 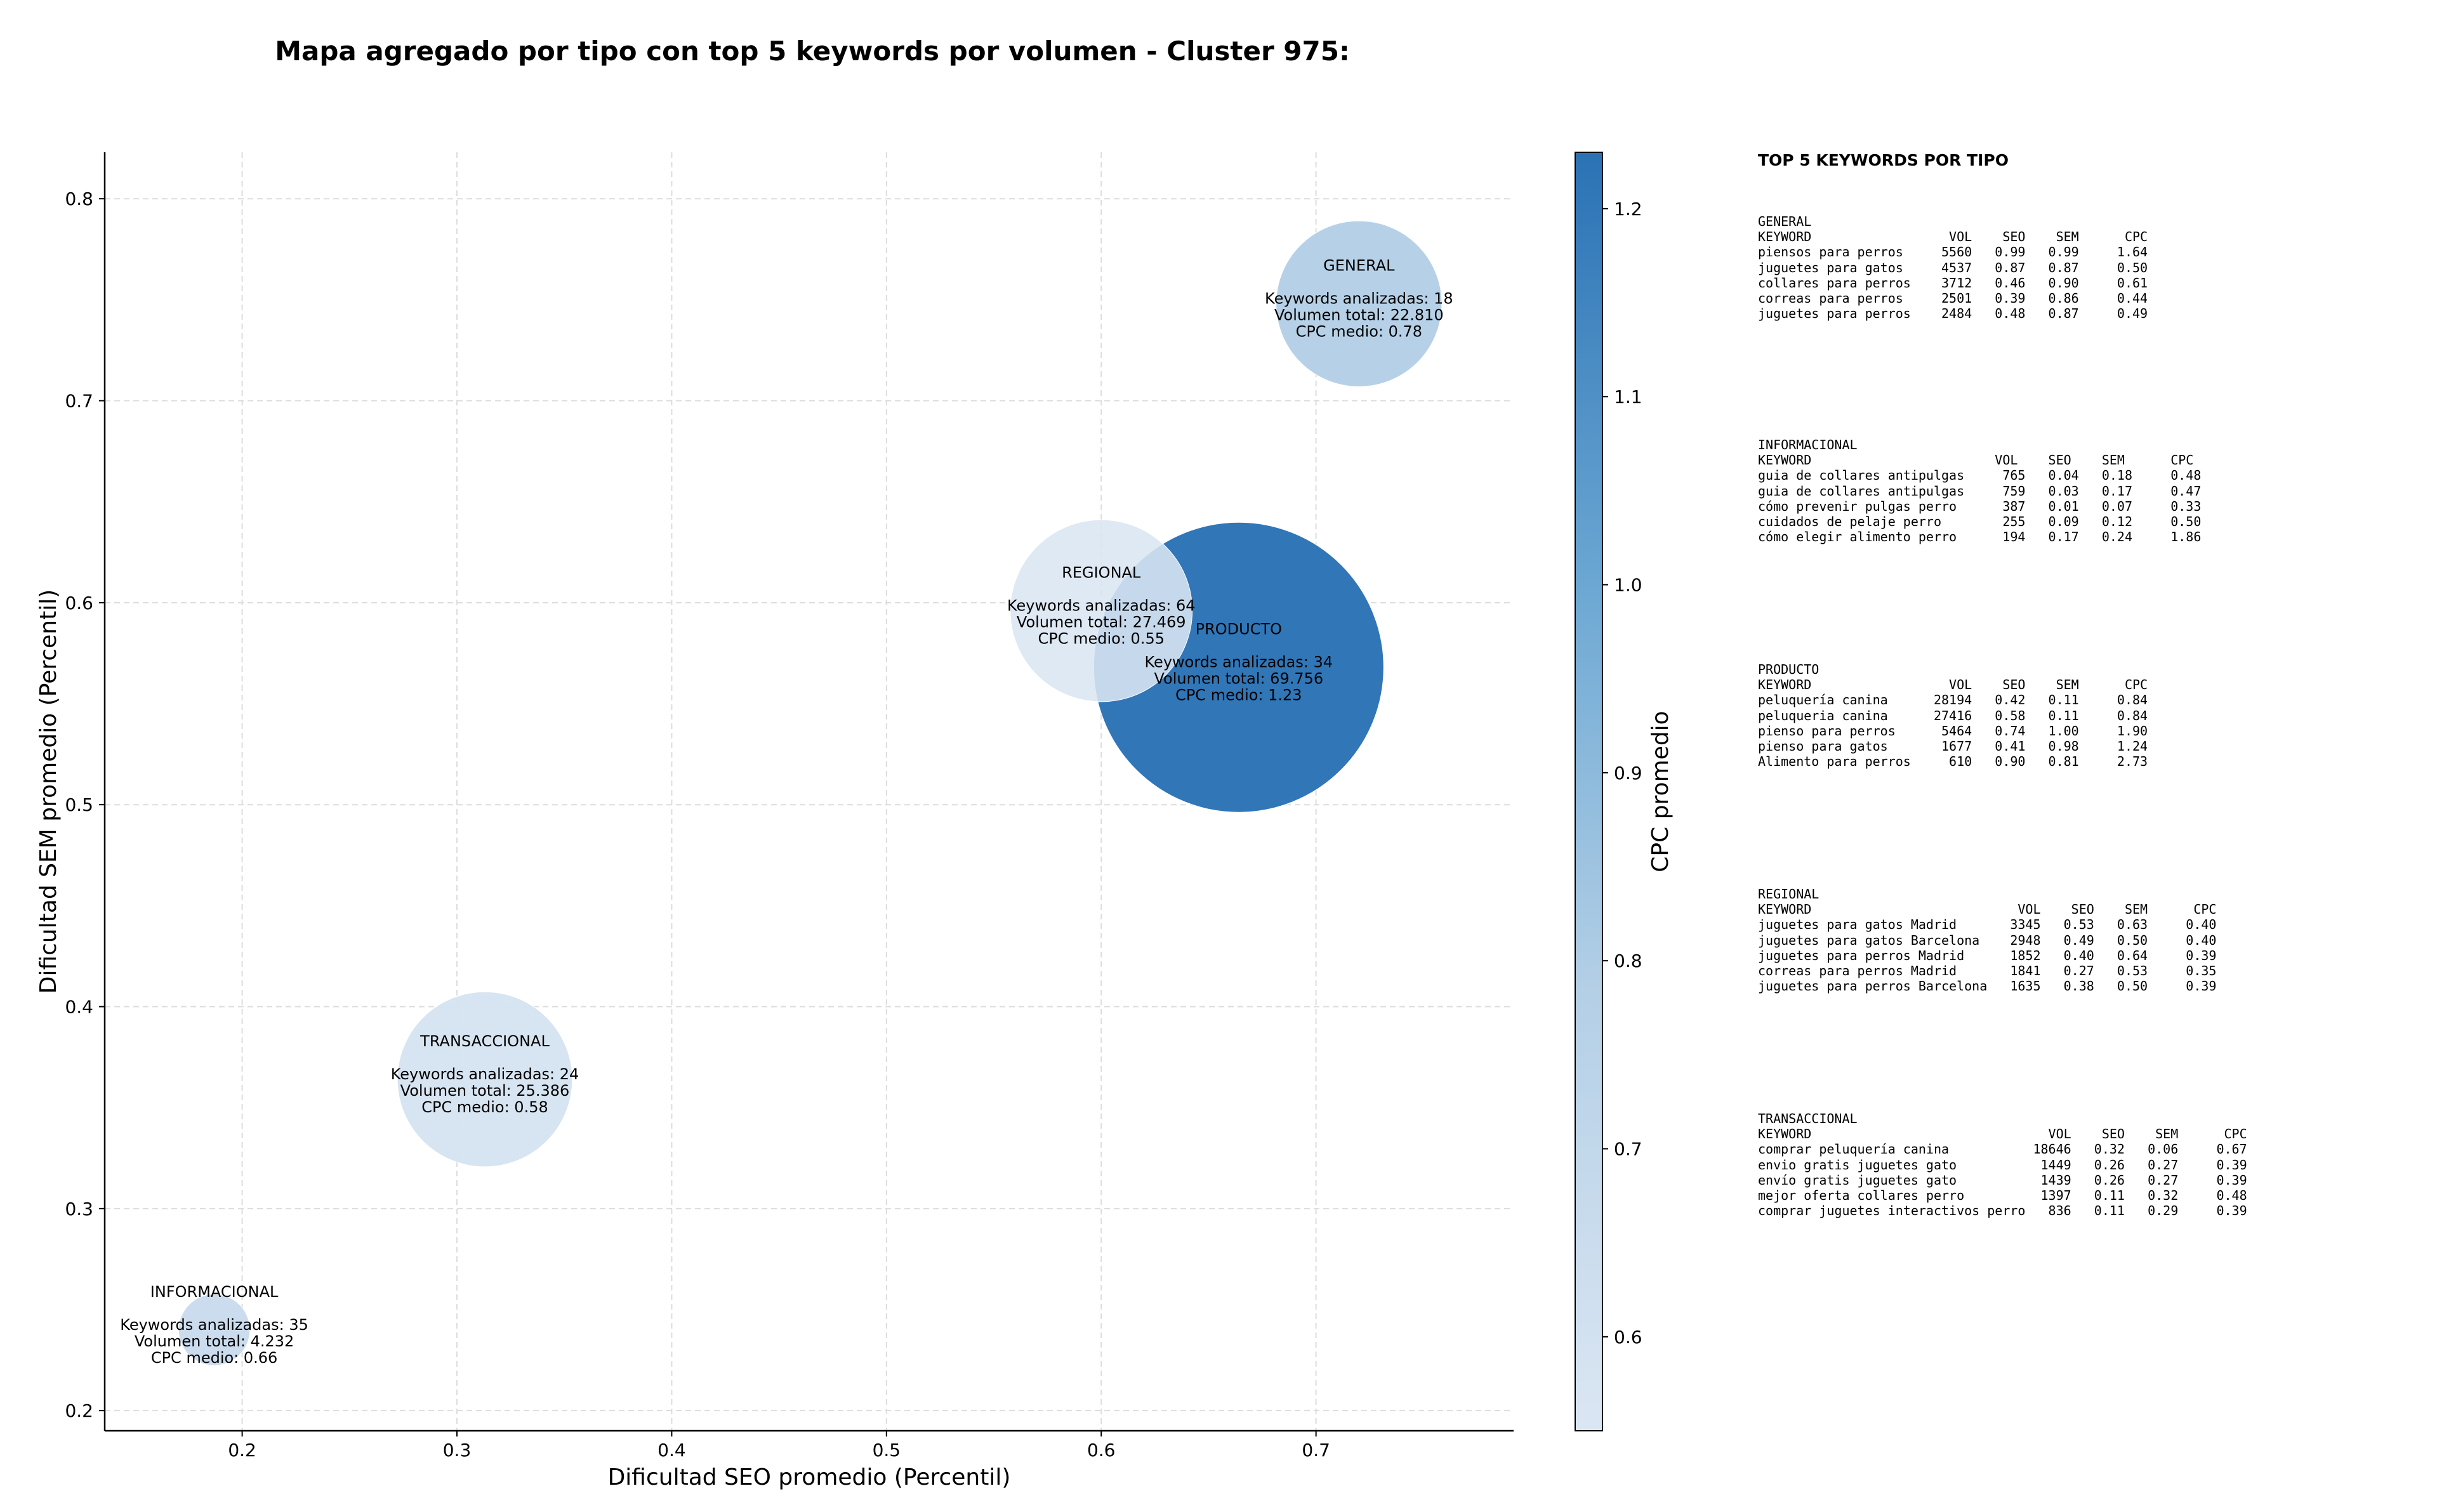 I want to click on bubble-label-line: Volumen total: 27.469, so click(x=1101, y=623).